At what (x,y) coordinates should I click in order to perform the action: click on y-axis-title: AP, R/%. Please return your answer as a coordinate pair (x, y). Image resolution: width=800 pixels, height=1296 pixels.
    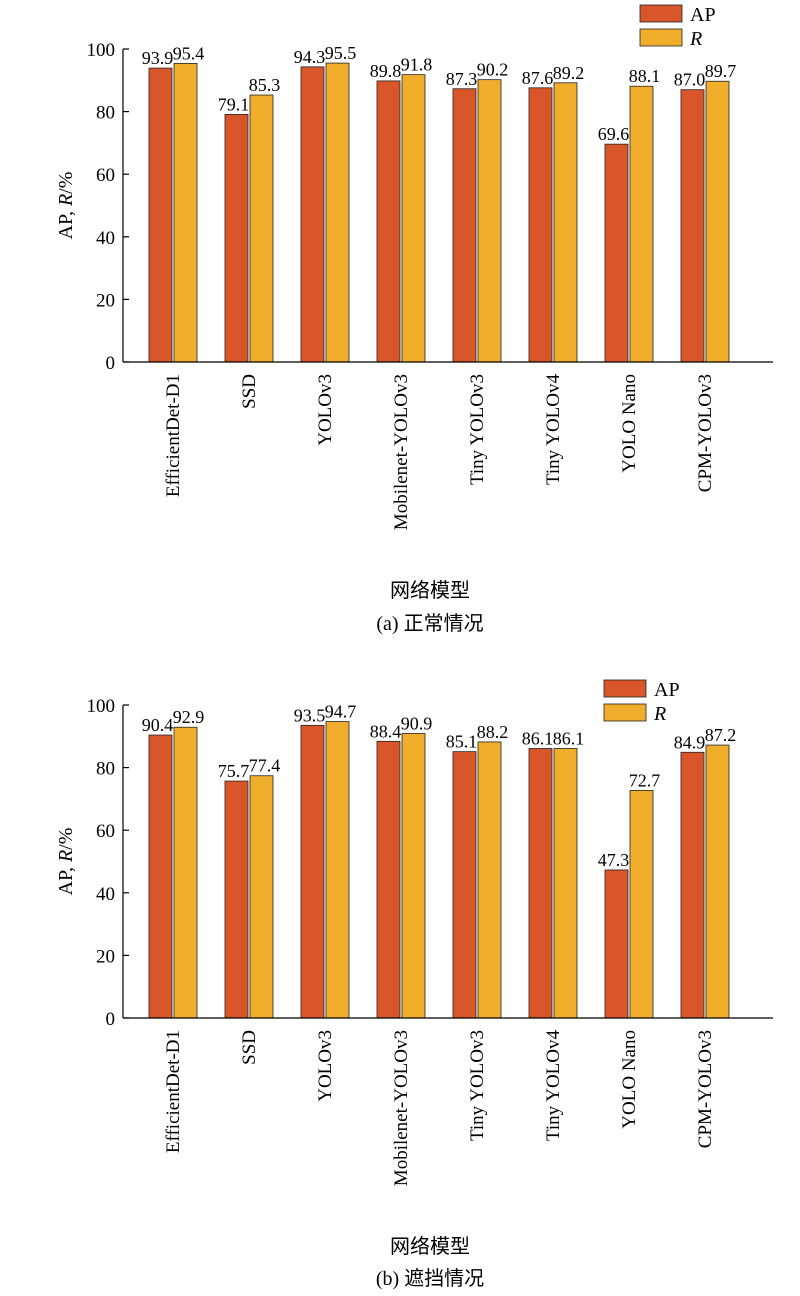
    Looking at the image, I should click on (66, 206).